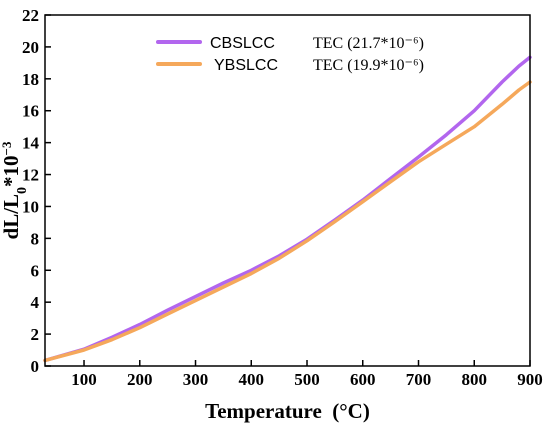 Image resolution: width=550 pixels, height=430 pixels. What do you see at coordinates (242, 43) in the screenshot?
I see `legend-label-cbslcc: CBSLCC` at bounding box center [242, 43].